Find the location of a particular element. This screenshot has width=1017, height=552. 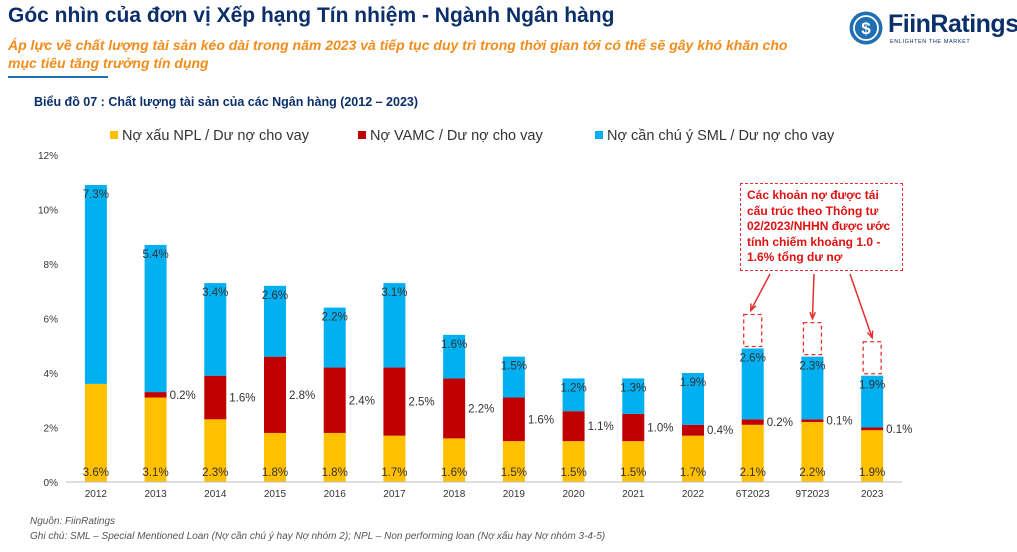

data-label-sml: 1.6% is located at coordinates (454, 345).